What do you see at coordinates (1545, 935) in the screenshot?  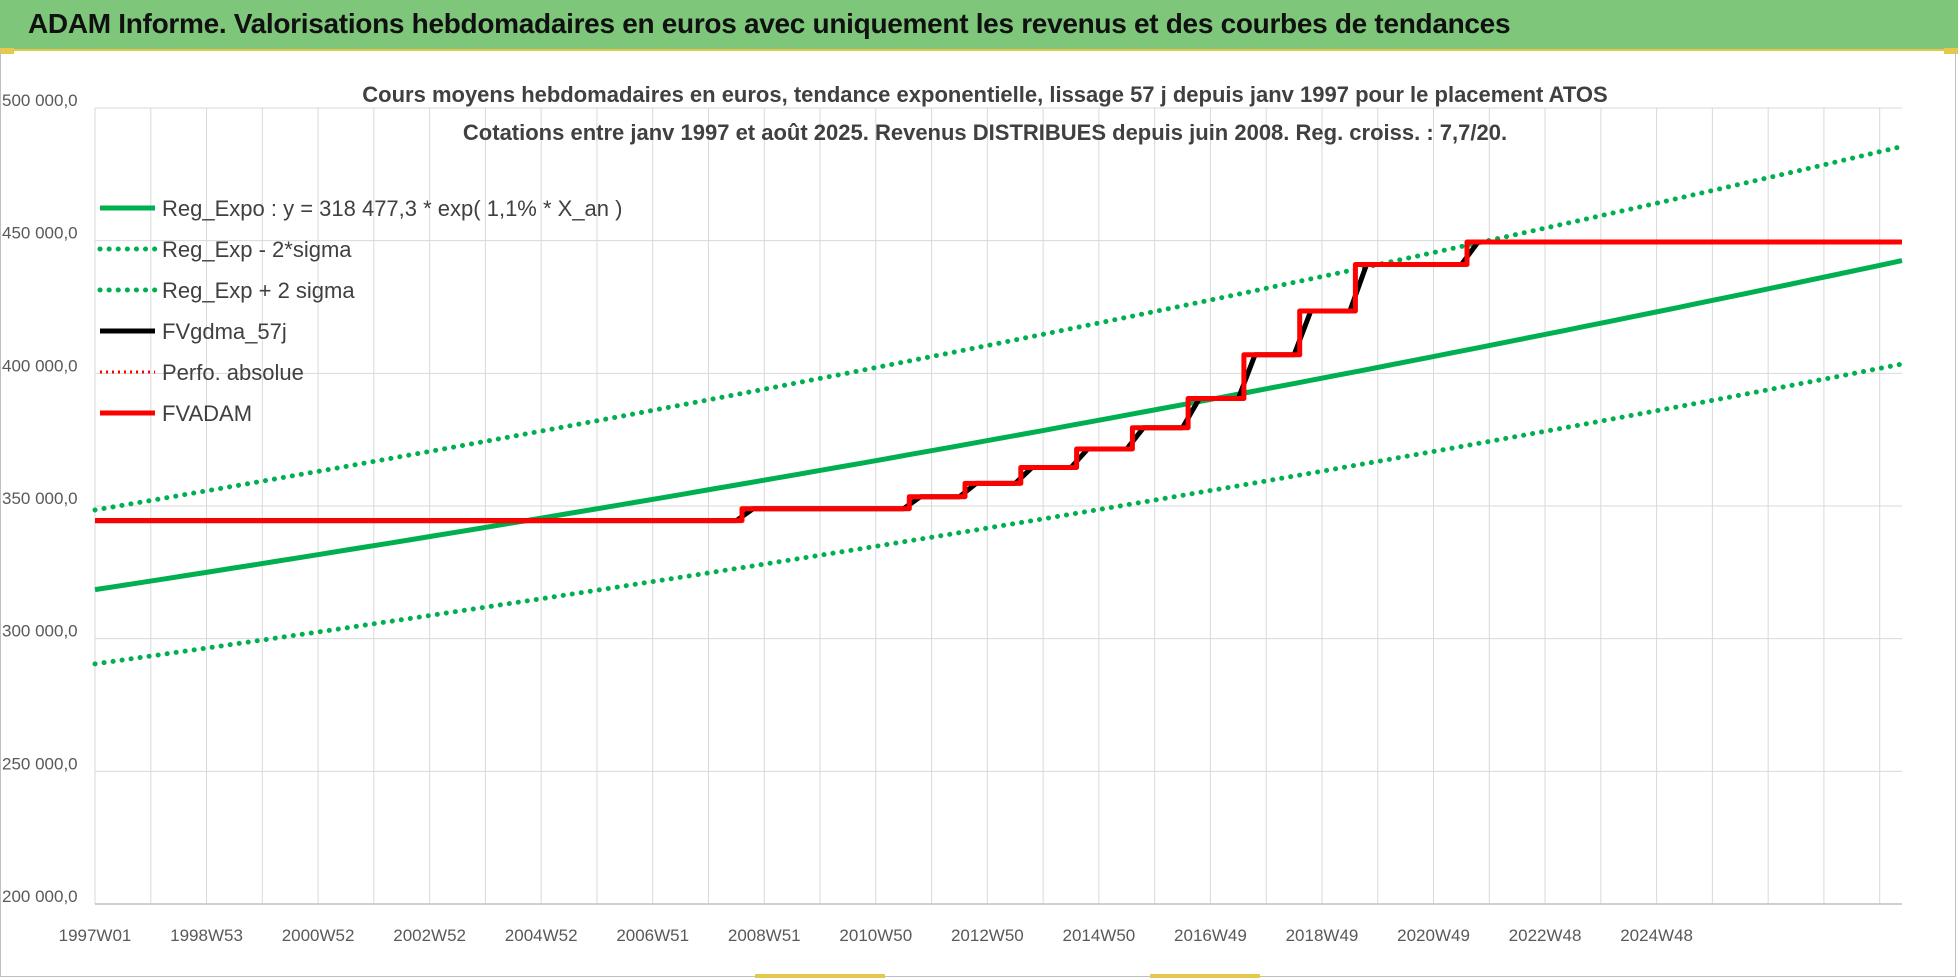 I see `x-tick-label: 2022W48` at bounding box center [1545, 935].